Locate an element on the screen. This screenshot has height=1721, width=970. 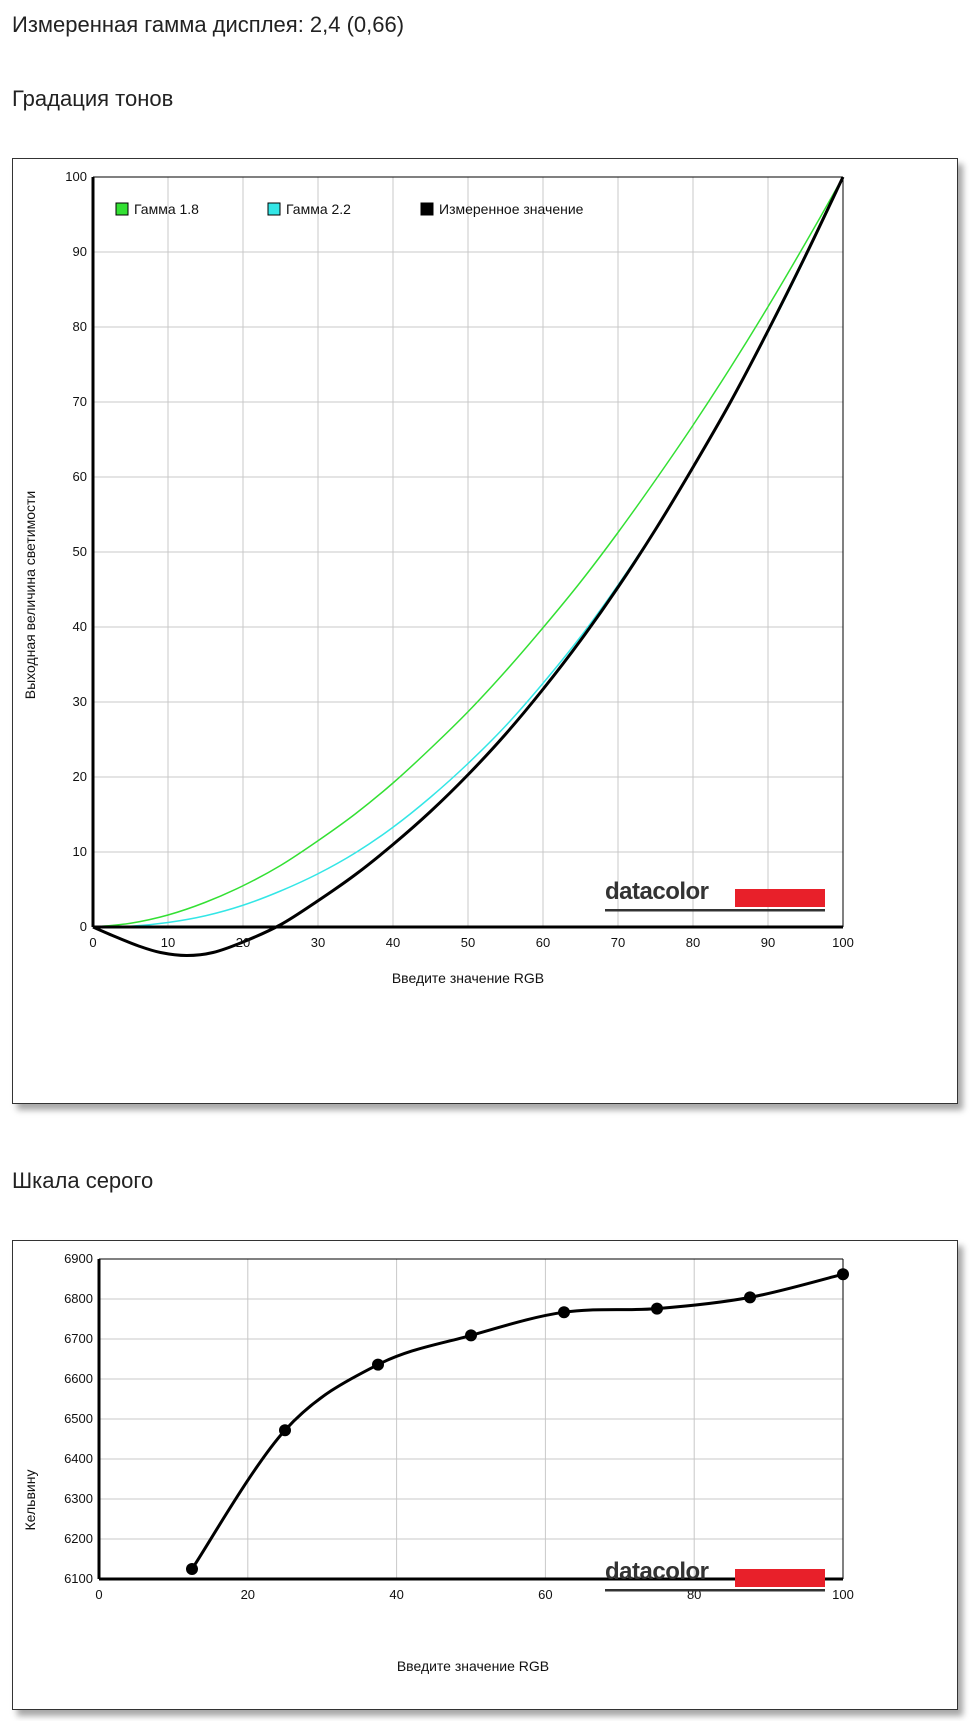
gray-grid is located at coordinates (471, 1419).